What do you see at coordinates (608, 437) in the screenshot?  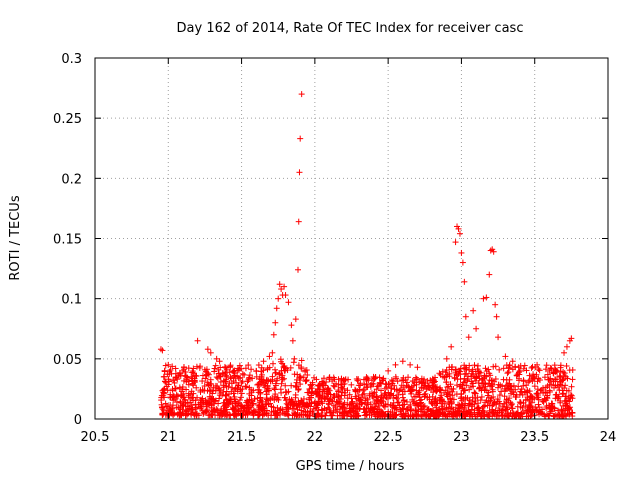 I see `x-tick-label: 24` at bounding box center [608, 437].